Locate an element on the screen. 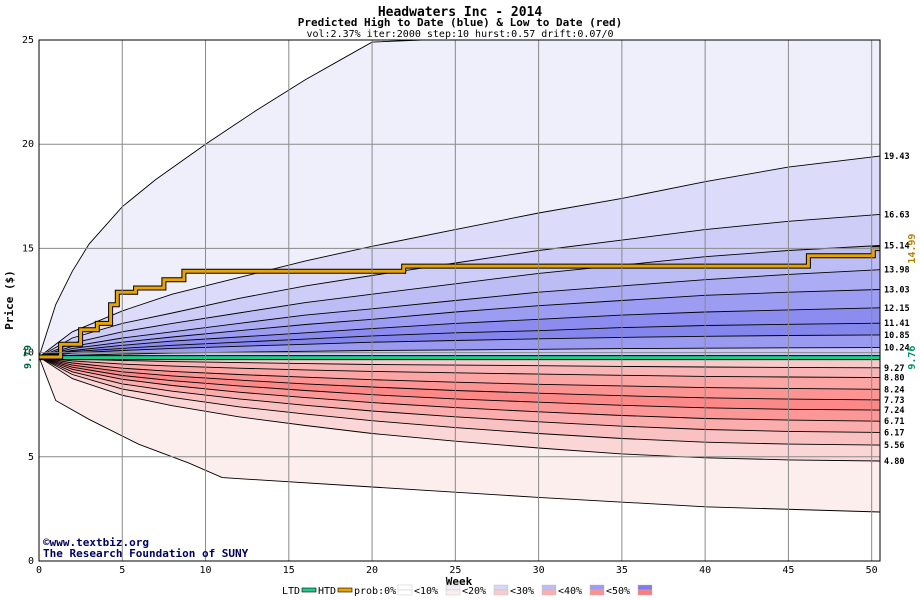 This screenshot has height=600, width=920. ltd-end-label: 9.76 is located at coordinates (912, 358).